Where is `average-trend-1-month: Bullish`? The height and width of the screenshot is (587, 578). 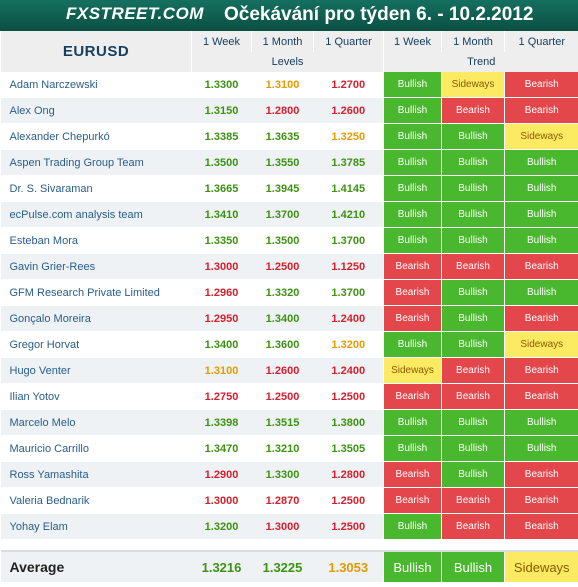
average-trend-1-month: Bullish is located at coordinates (473, 566).